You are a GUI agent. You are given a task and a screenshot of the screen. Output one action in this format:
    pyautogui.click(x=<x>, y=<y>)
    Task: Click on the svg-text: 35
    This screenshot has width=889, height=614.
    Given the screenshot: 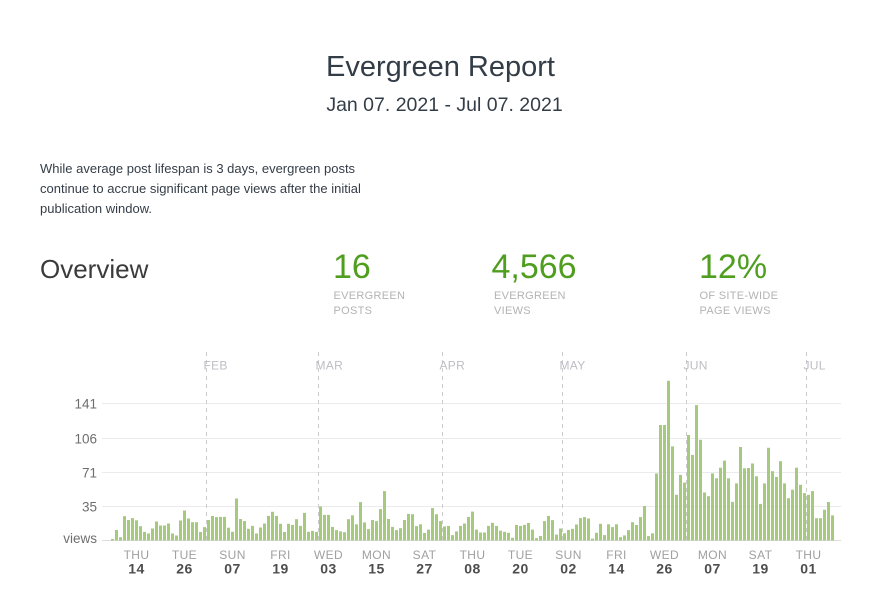 What is the action you would take?
    pyautogui.click(x=89, y=506)
    